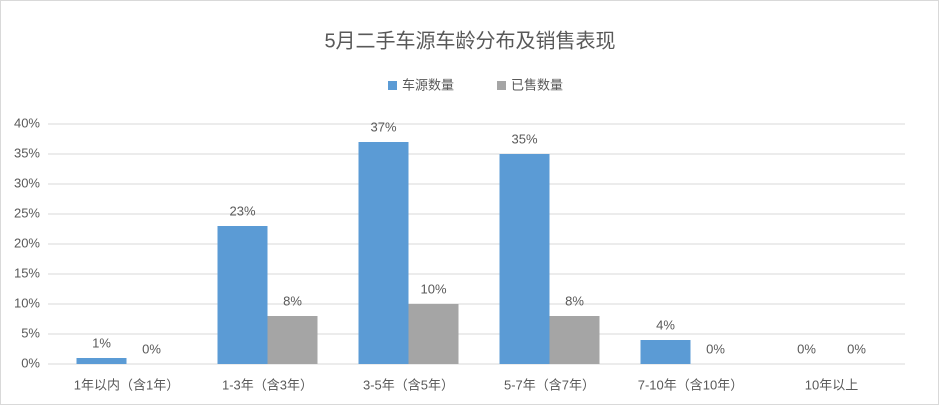 The width and height of the screenshot is (939, 405). What do you see at coordinates (101, 342) in the screenshot?
I see `data-label: 1%` at bounding box center [101, 342].